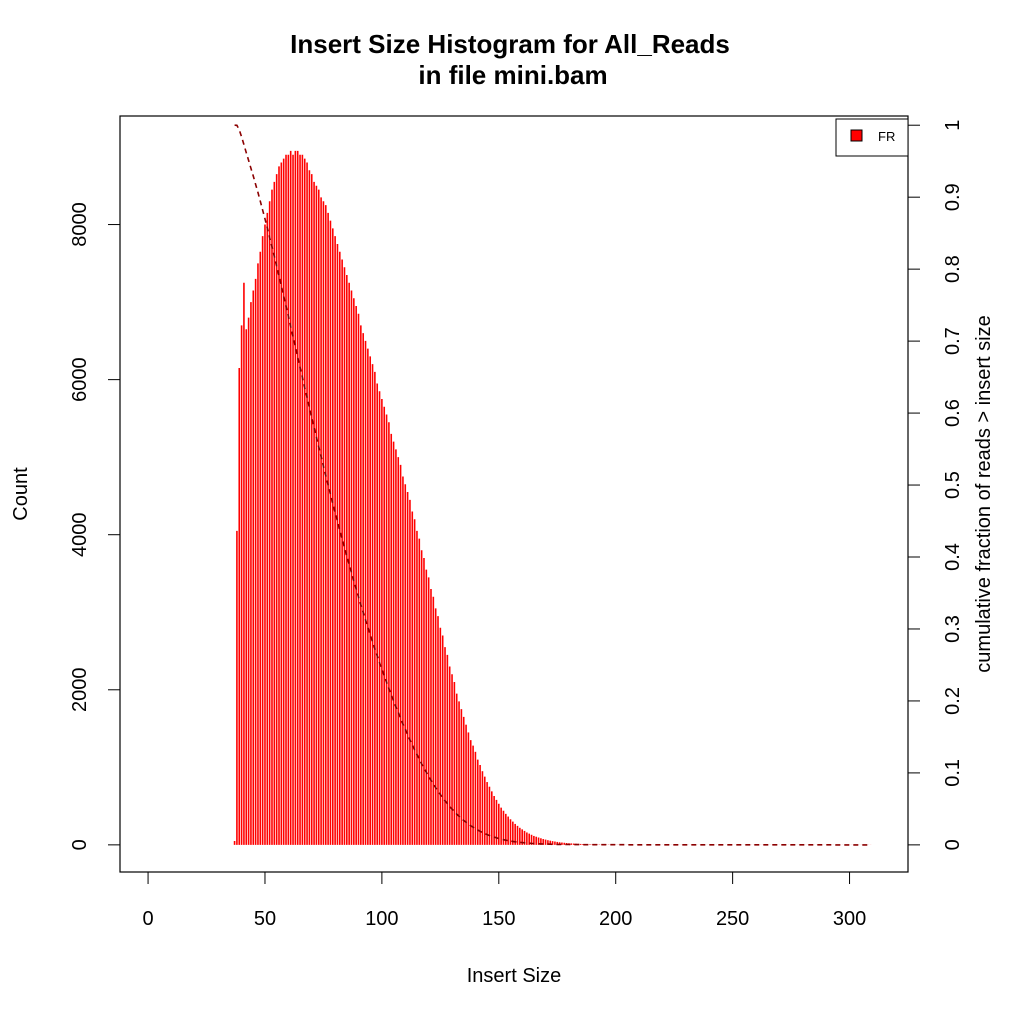  I want to click on legend: FR, so click(872, 137).